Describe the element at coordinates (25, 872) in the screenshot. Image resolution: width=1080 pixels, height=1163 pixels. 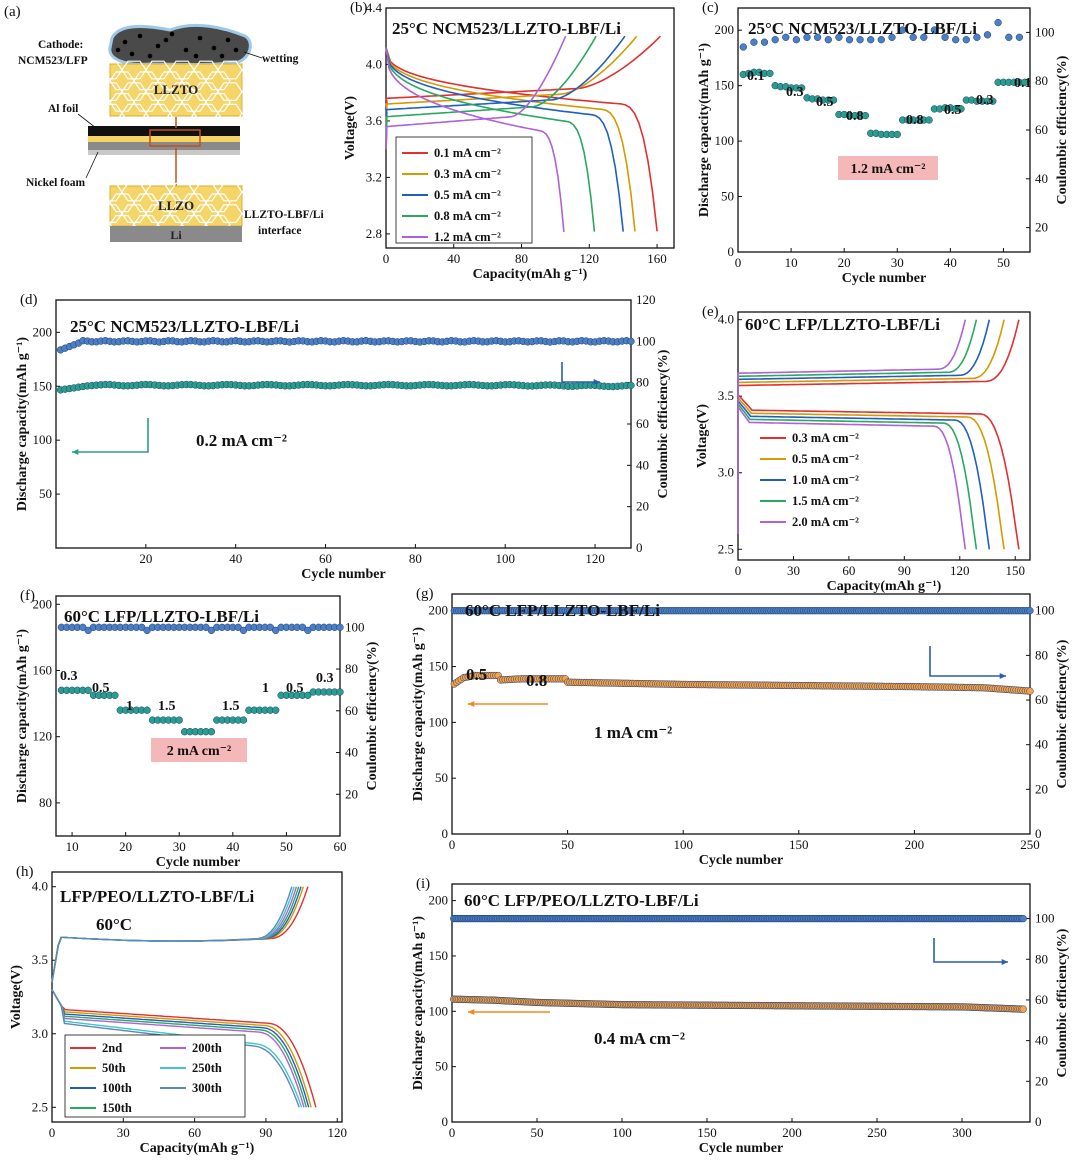
I see `panel-label: (h)` at that location.